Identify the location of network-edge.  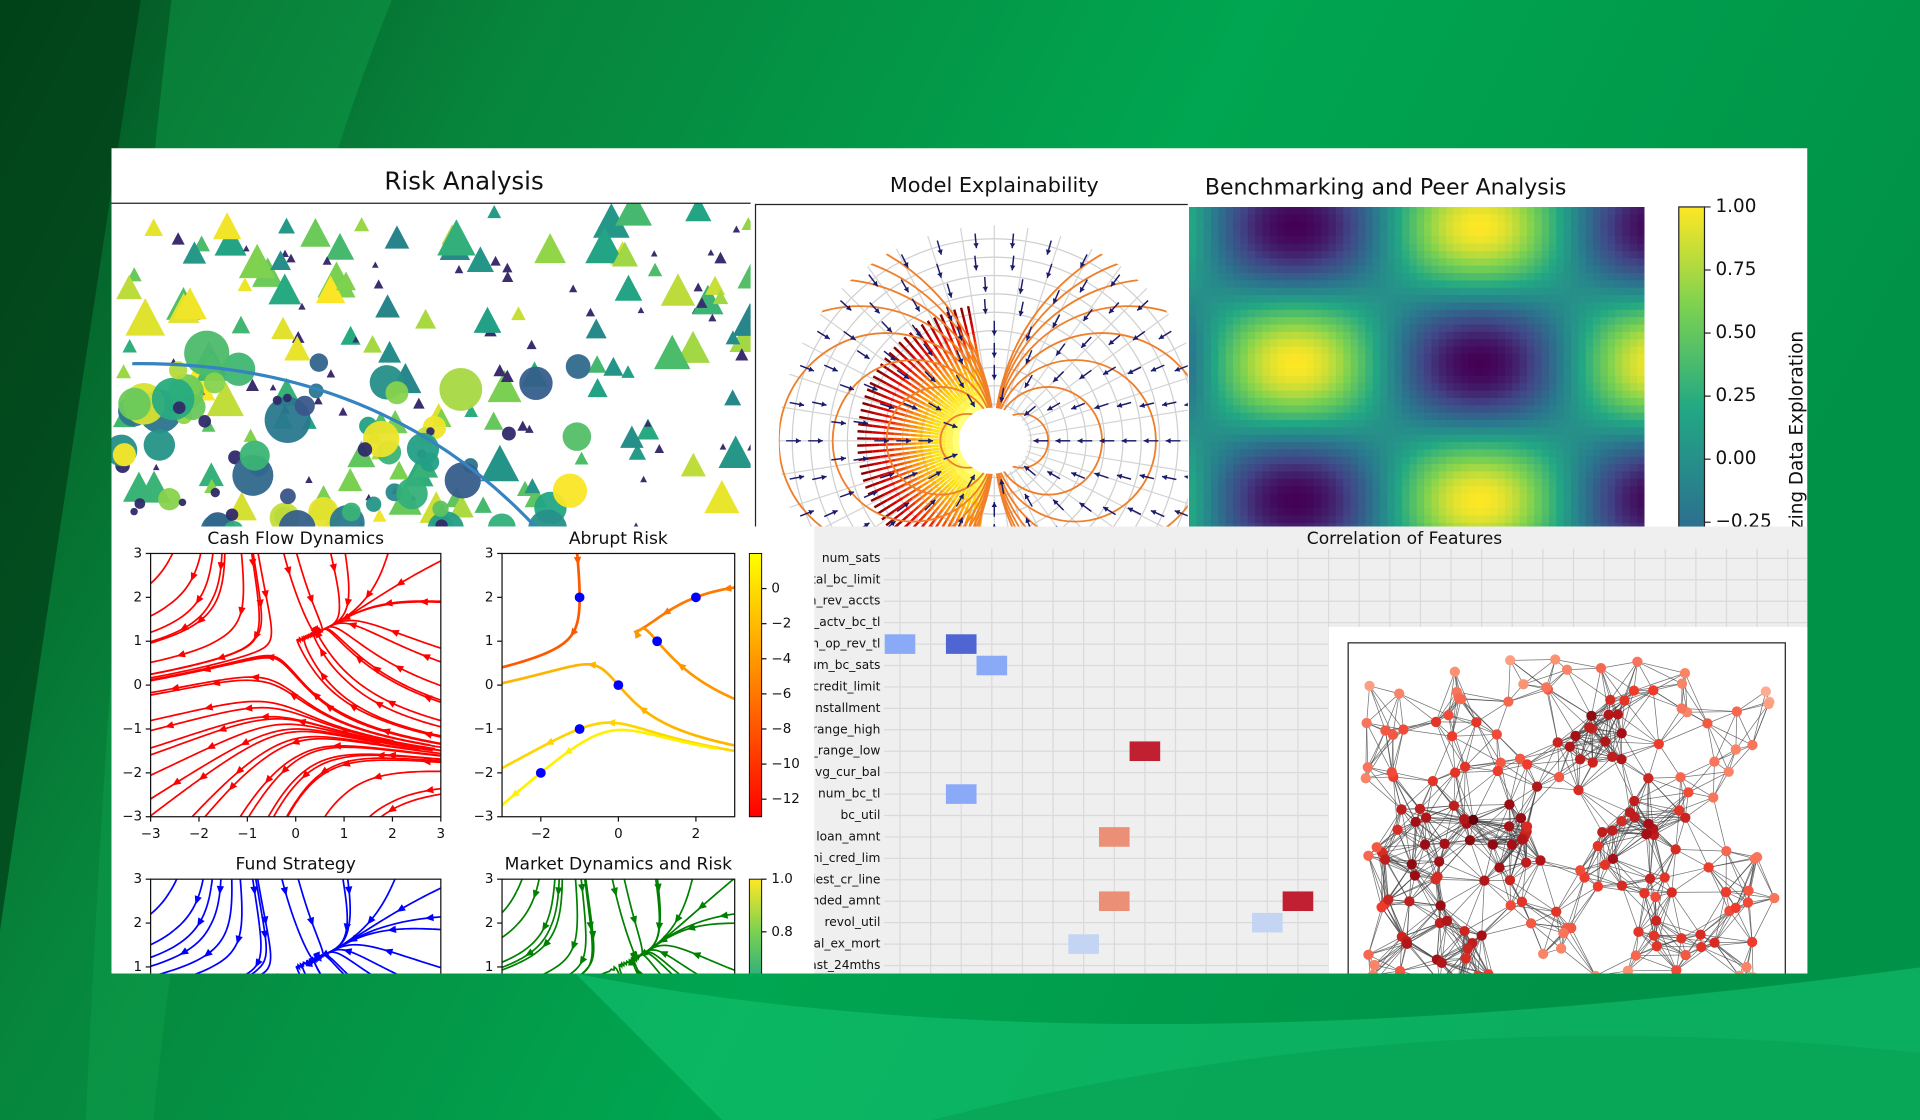
(1664, 906).